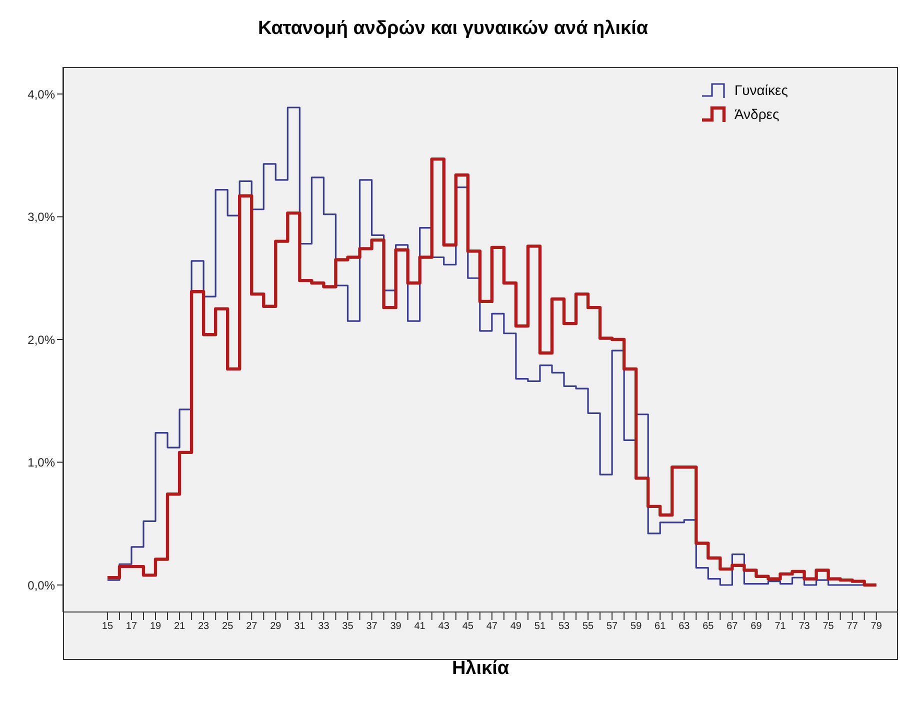  What do you see at coordinates (348, 626) in the screenshot?
I see `x-tick-label: 35` at bounding box center [348, 626].